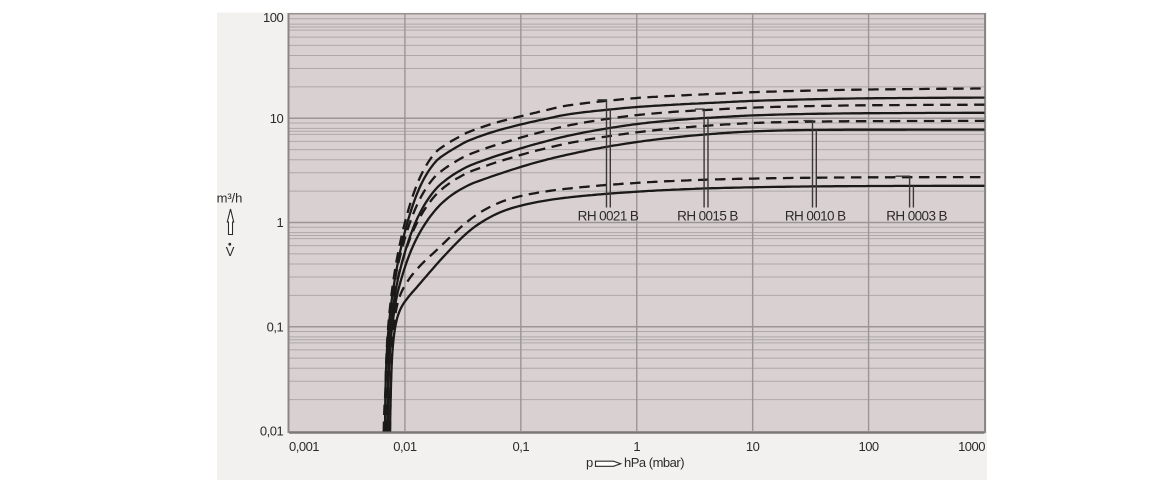 The width and height of the screenshot is (1160, 485). I want to click on svg-text: p, so click(589, 462).